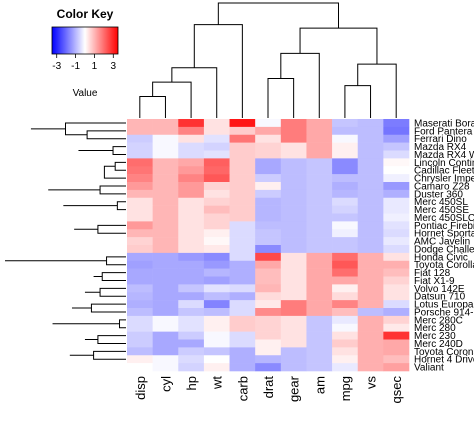  What do you see at coordinates (440, 139) in the screenshot?
I see `row-label: Ferrari Dino` at bounding box center [440, 139].